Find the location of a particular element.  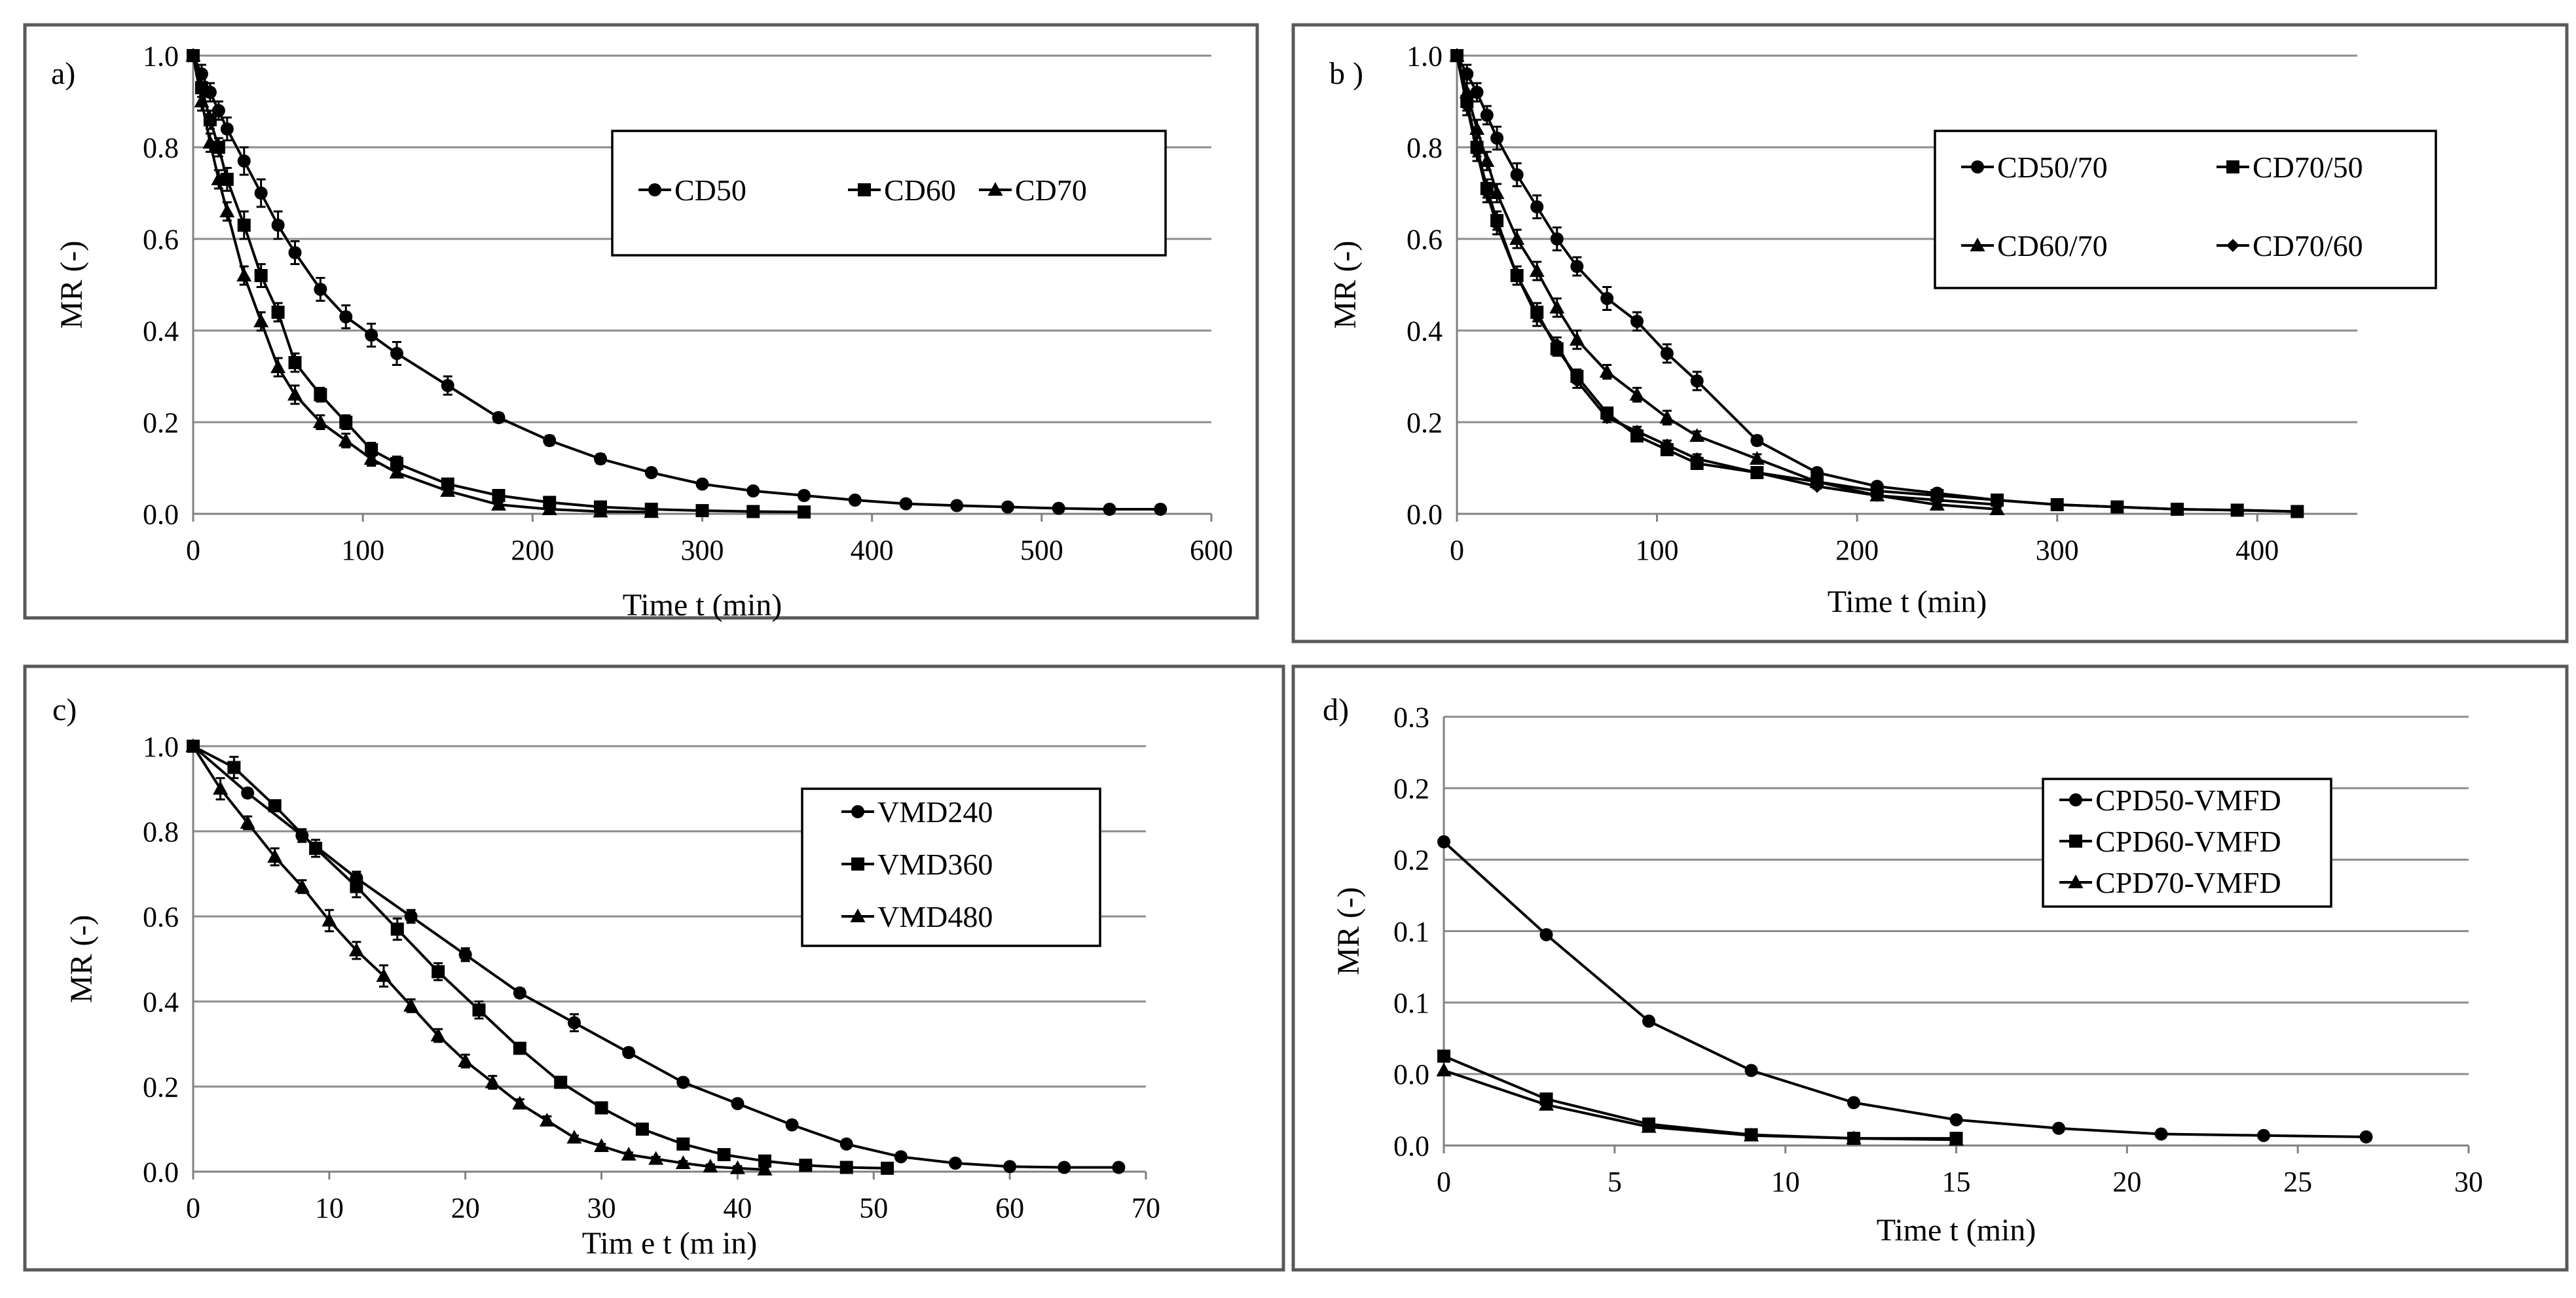

x-tick-label: 300 is located at coordinates (702, 550).